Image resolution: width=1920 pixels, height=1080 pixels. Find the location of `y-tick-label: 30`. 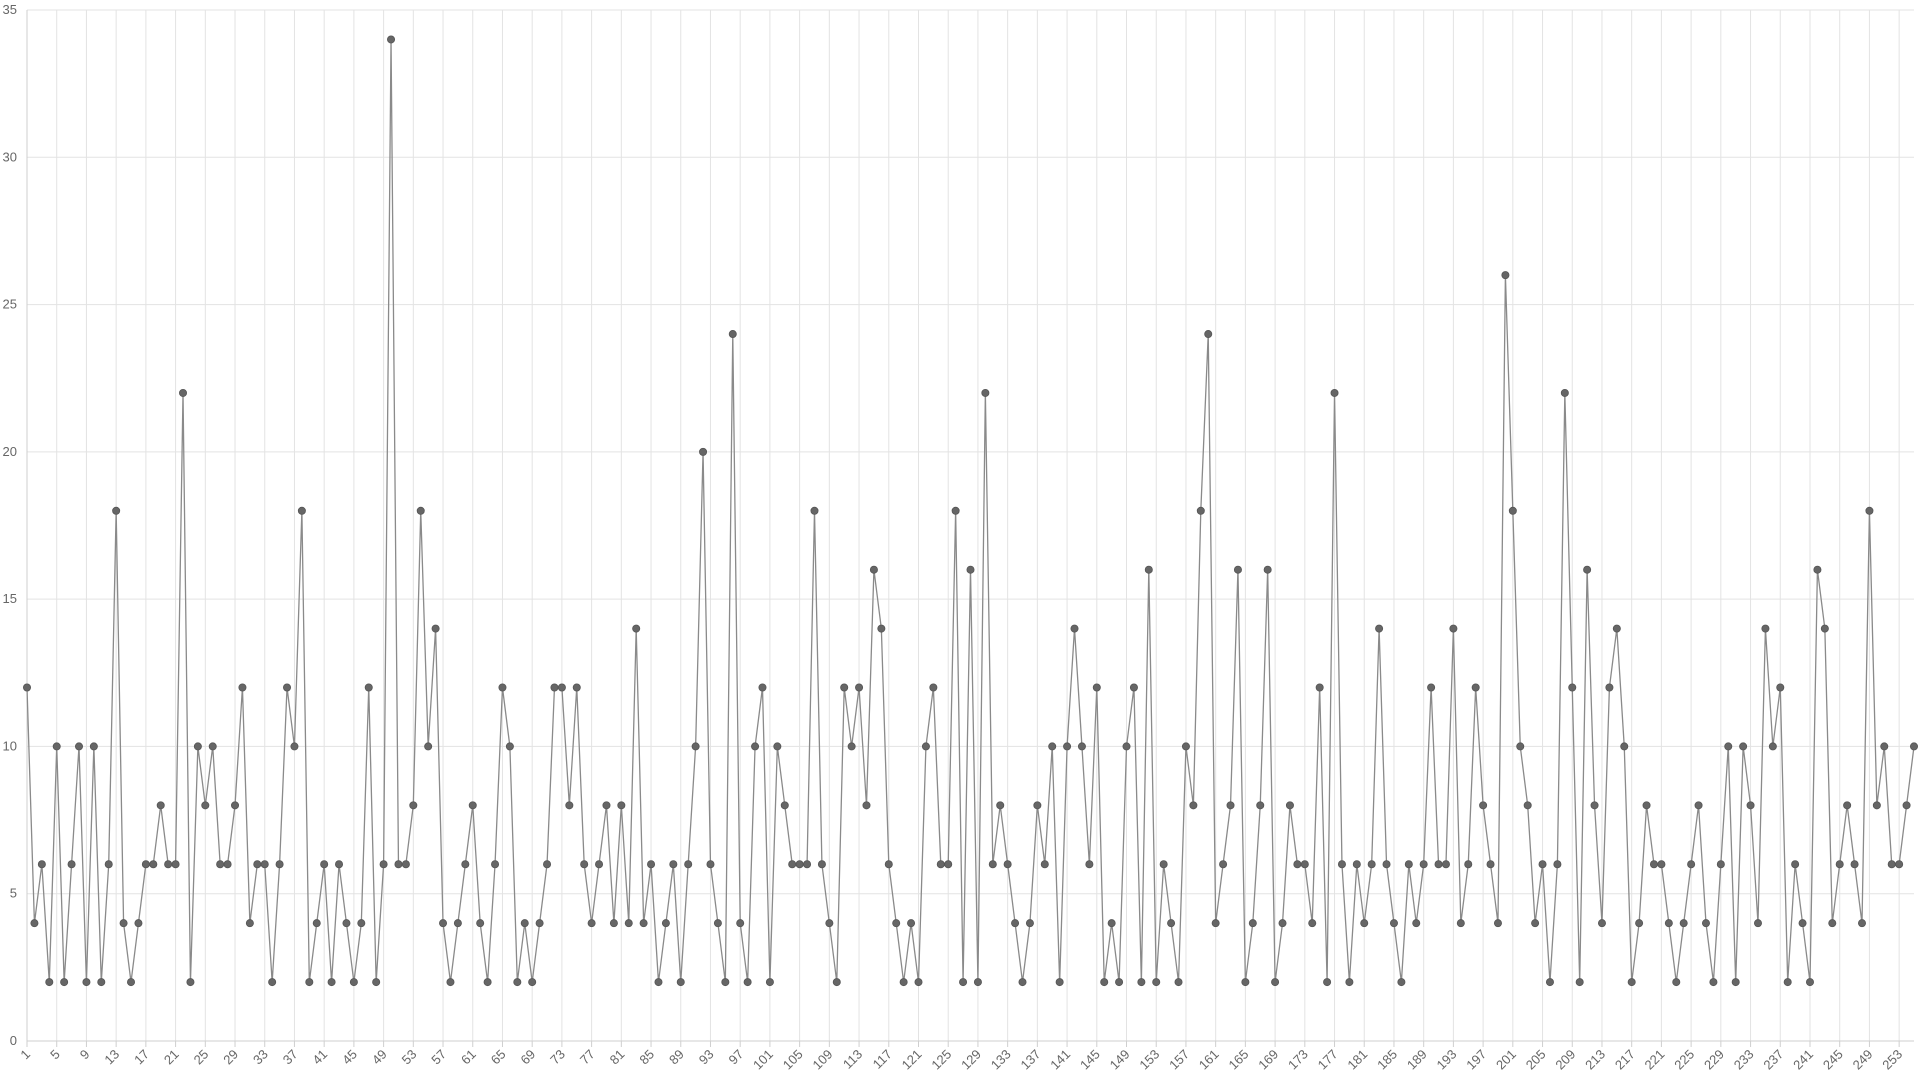

y-tick-label: 30 is located at coordinates (10, 156).